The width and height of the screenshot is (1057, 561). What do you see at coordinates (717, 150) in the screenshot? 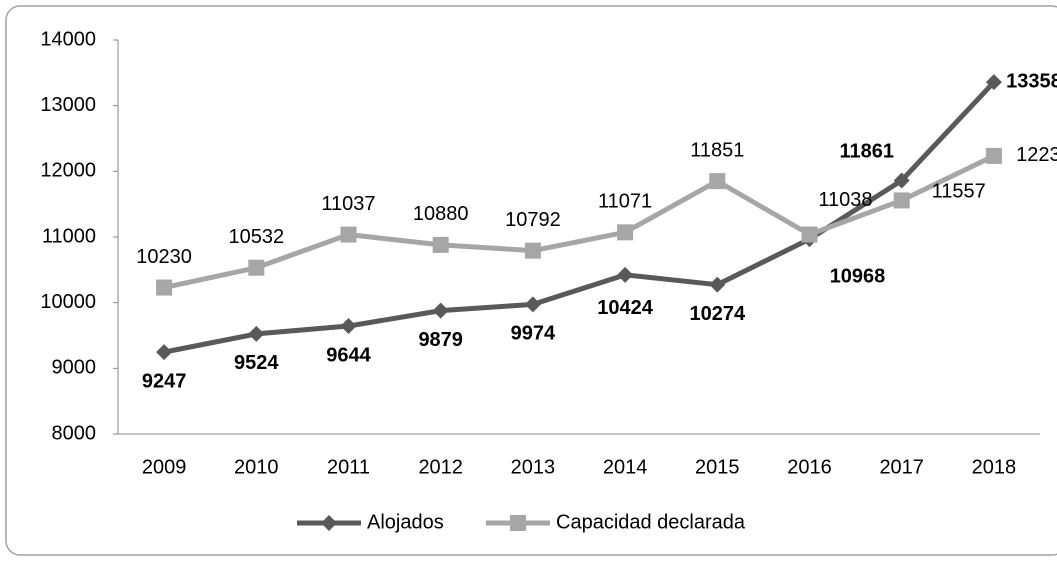
I see `data-label: 11851` at bounding box center [717, 150].